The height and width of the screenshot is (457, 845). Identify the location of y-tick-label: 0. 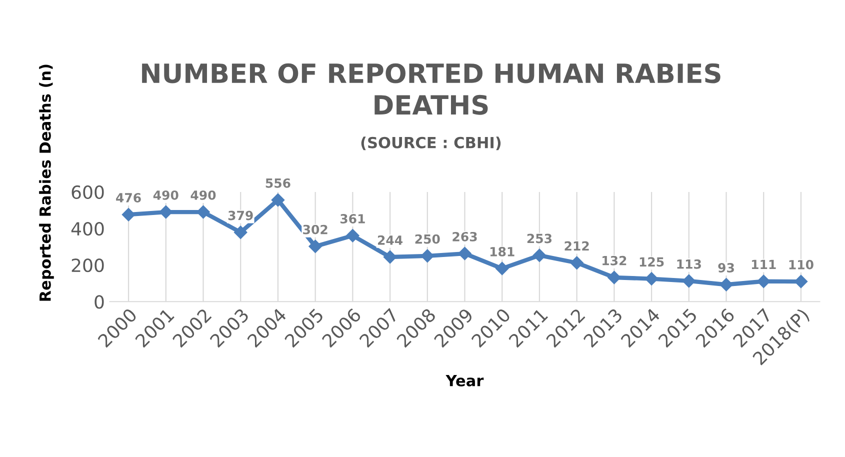
(99, 302).